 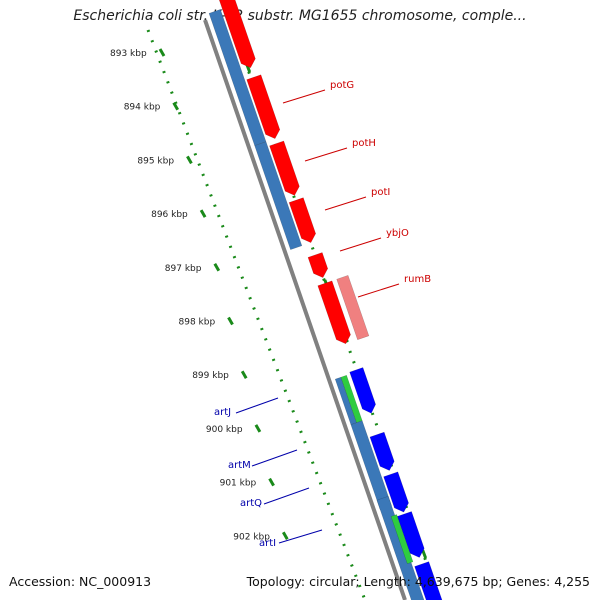 What do you see at coordinates (210, 376) in the screenshot?
I see `ruler-label: 899 kbp` at bounding box center [210, 376].